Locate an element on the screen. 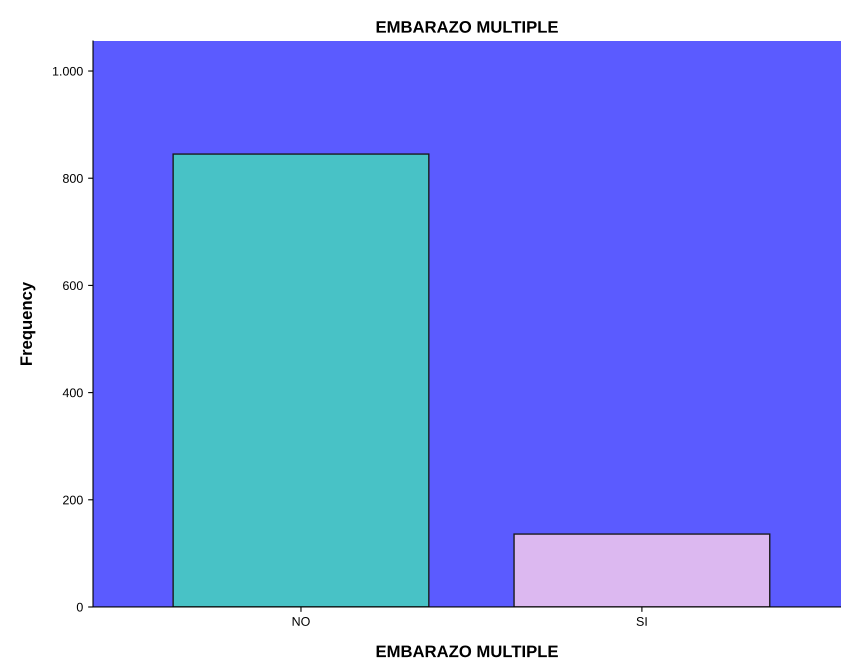  x-axis-title: EMBARAZO MULTIPLE is located at coordinates (467, 651).